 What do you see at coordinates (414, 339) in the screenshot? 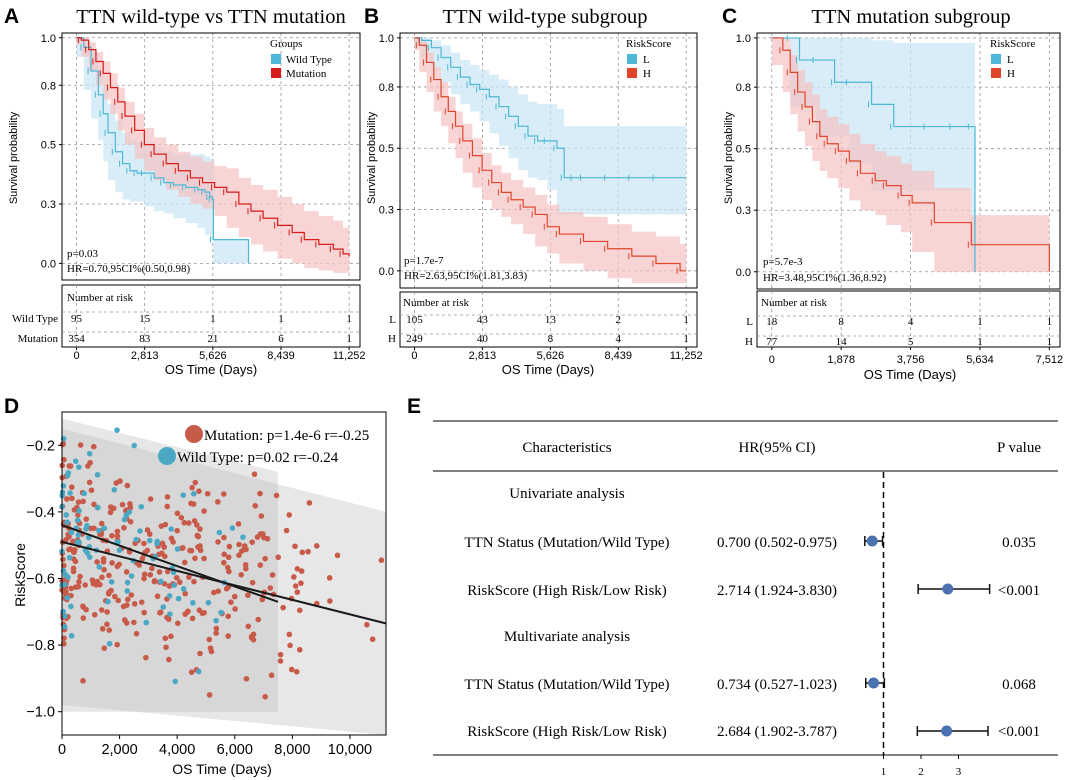
I see `risk-count: 249` at bounding box center [414, 339].